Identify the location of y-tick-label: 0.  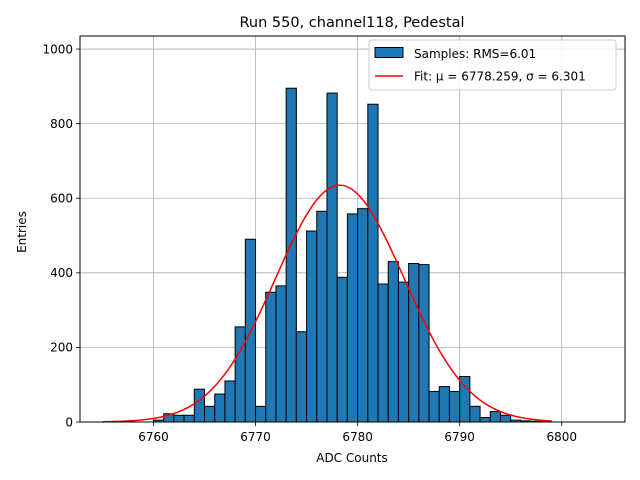
(69, 422).